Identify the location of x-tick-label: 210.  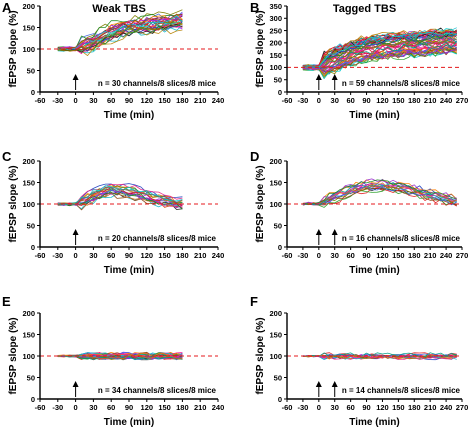
(430, 407).